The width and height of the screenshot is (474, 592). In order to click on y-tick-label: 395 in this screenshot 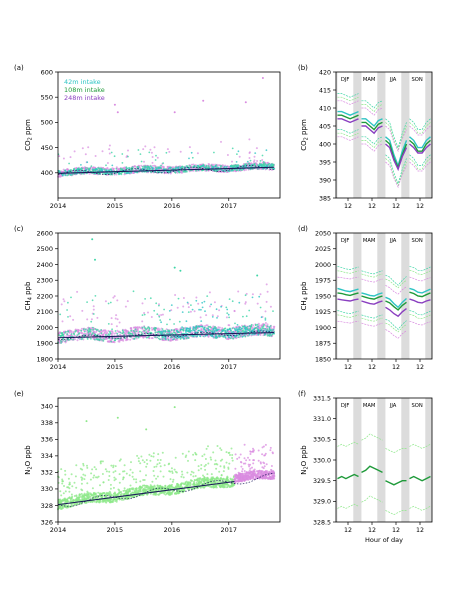, I will do `click(325, 162)`.